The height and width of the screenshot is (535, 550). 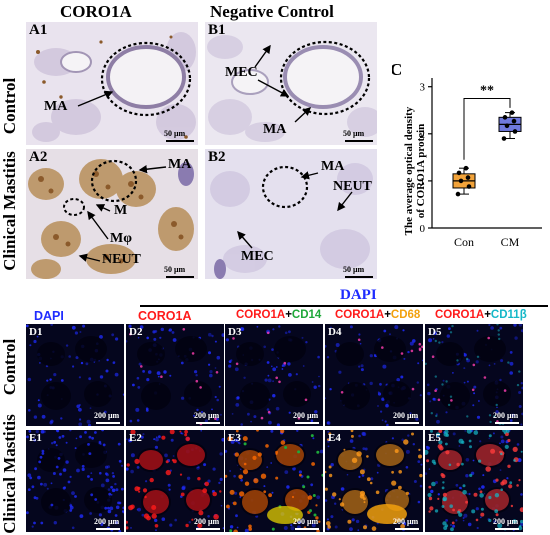 What do you see at coordinates (434, 438) in the screenshot?
I see `panel-label-e5: E5` at bounding box center [434, 438].